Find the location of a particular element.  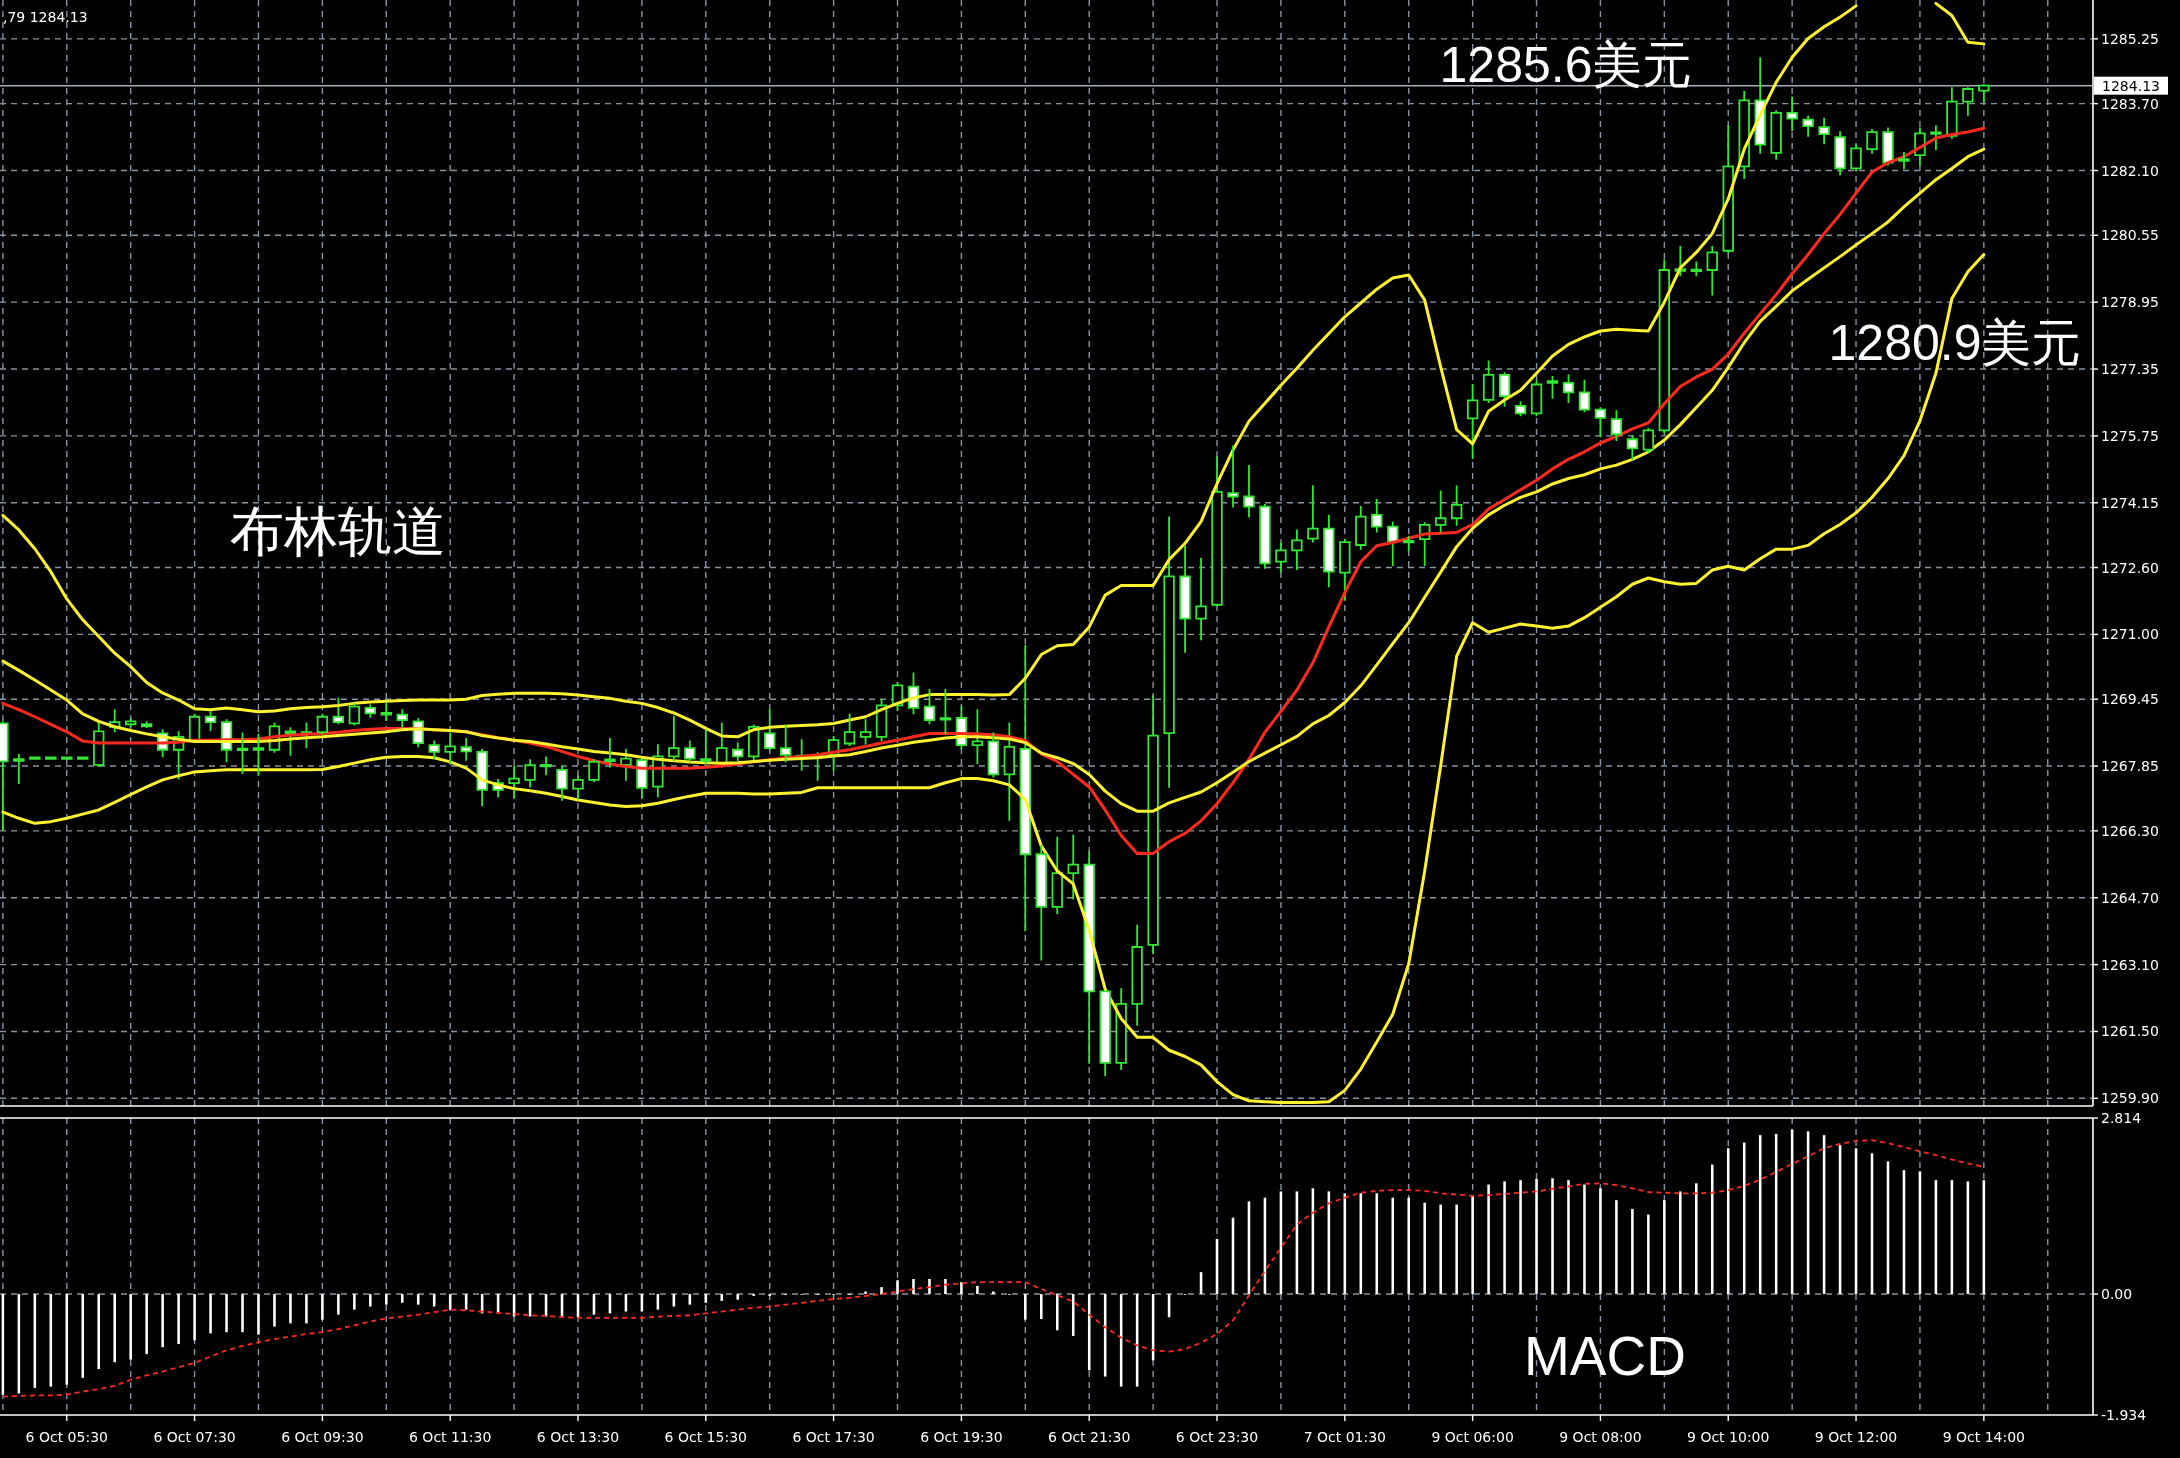

y-tick-label: 0.00 is located at coordinates (2117, 1294).